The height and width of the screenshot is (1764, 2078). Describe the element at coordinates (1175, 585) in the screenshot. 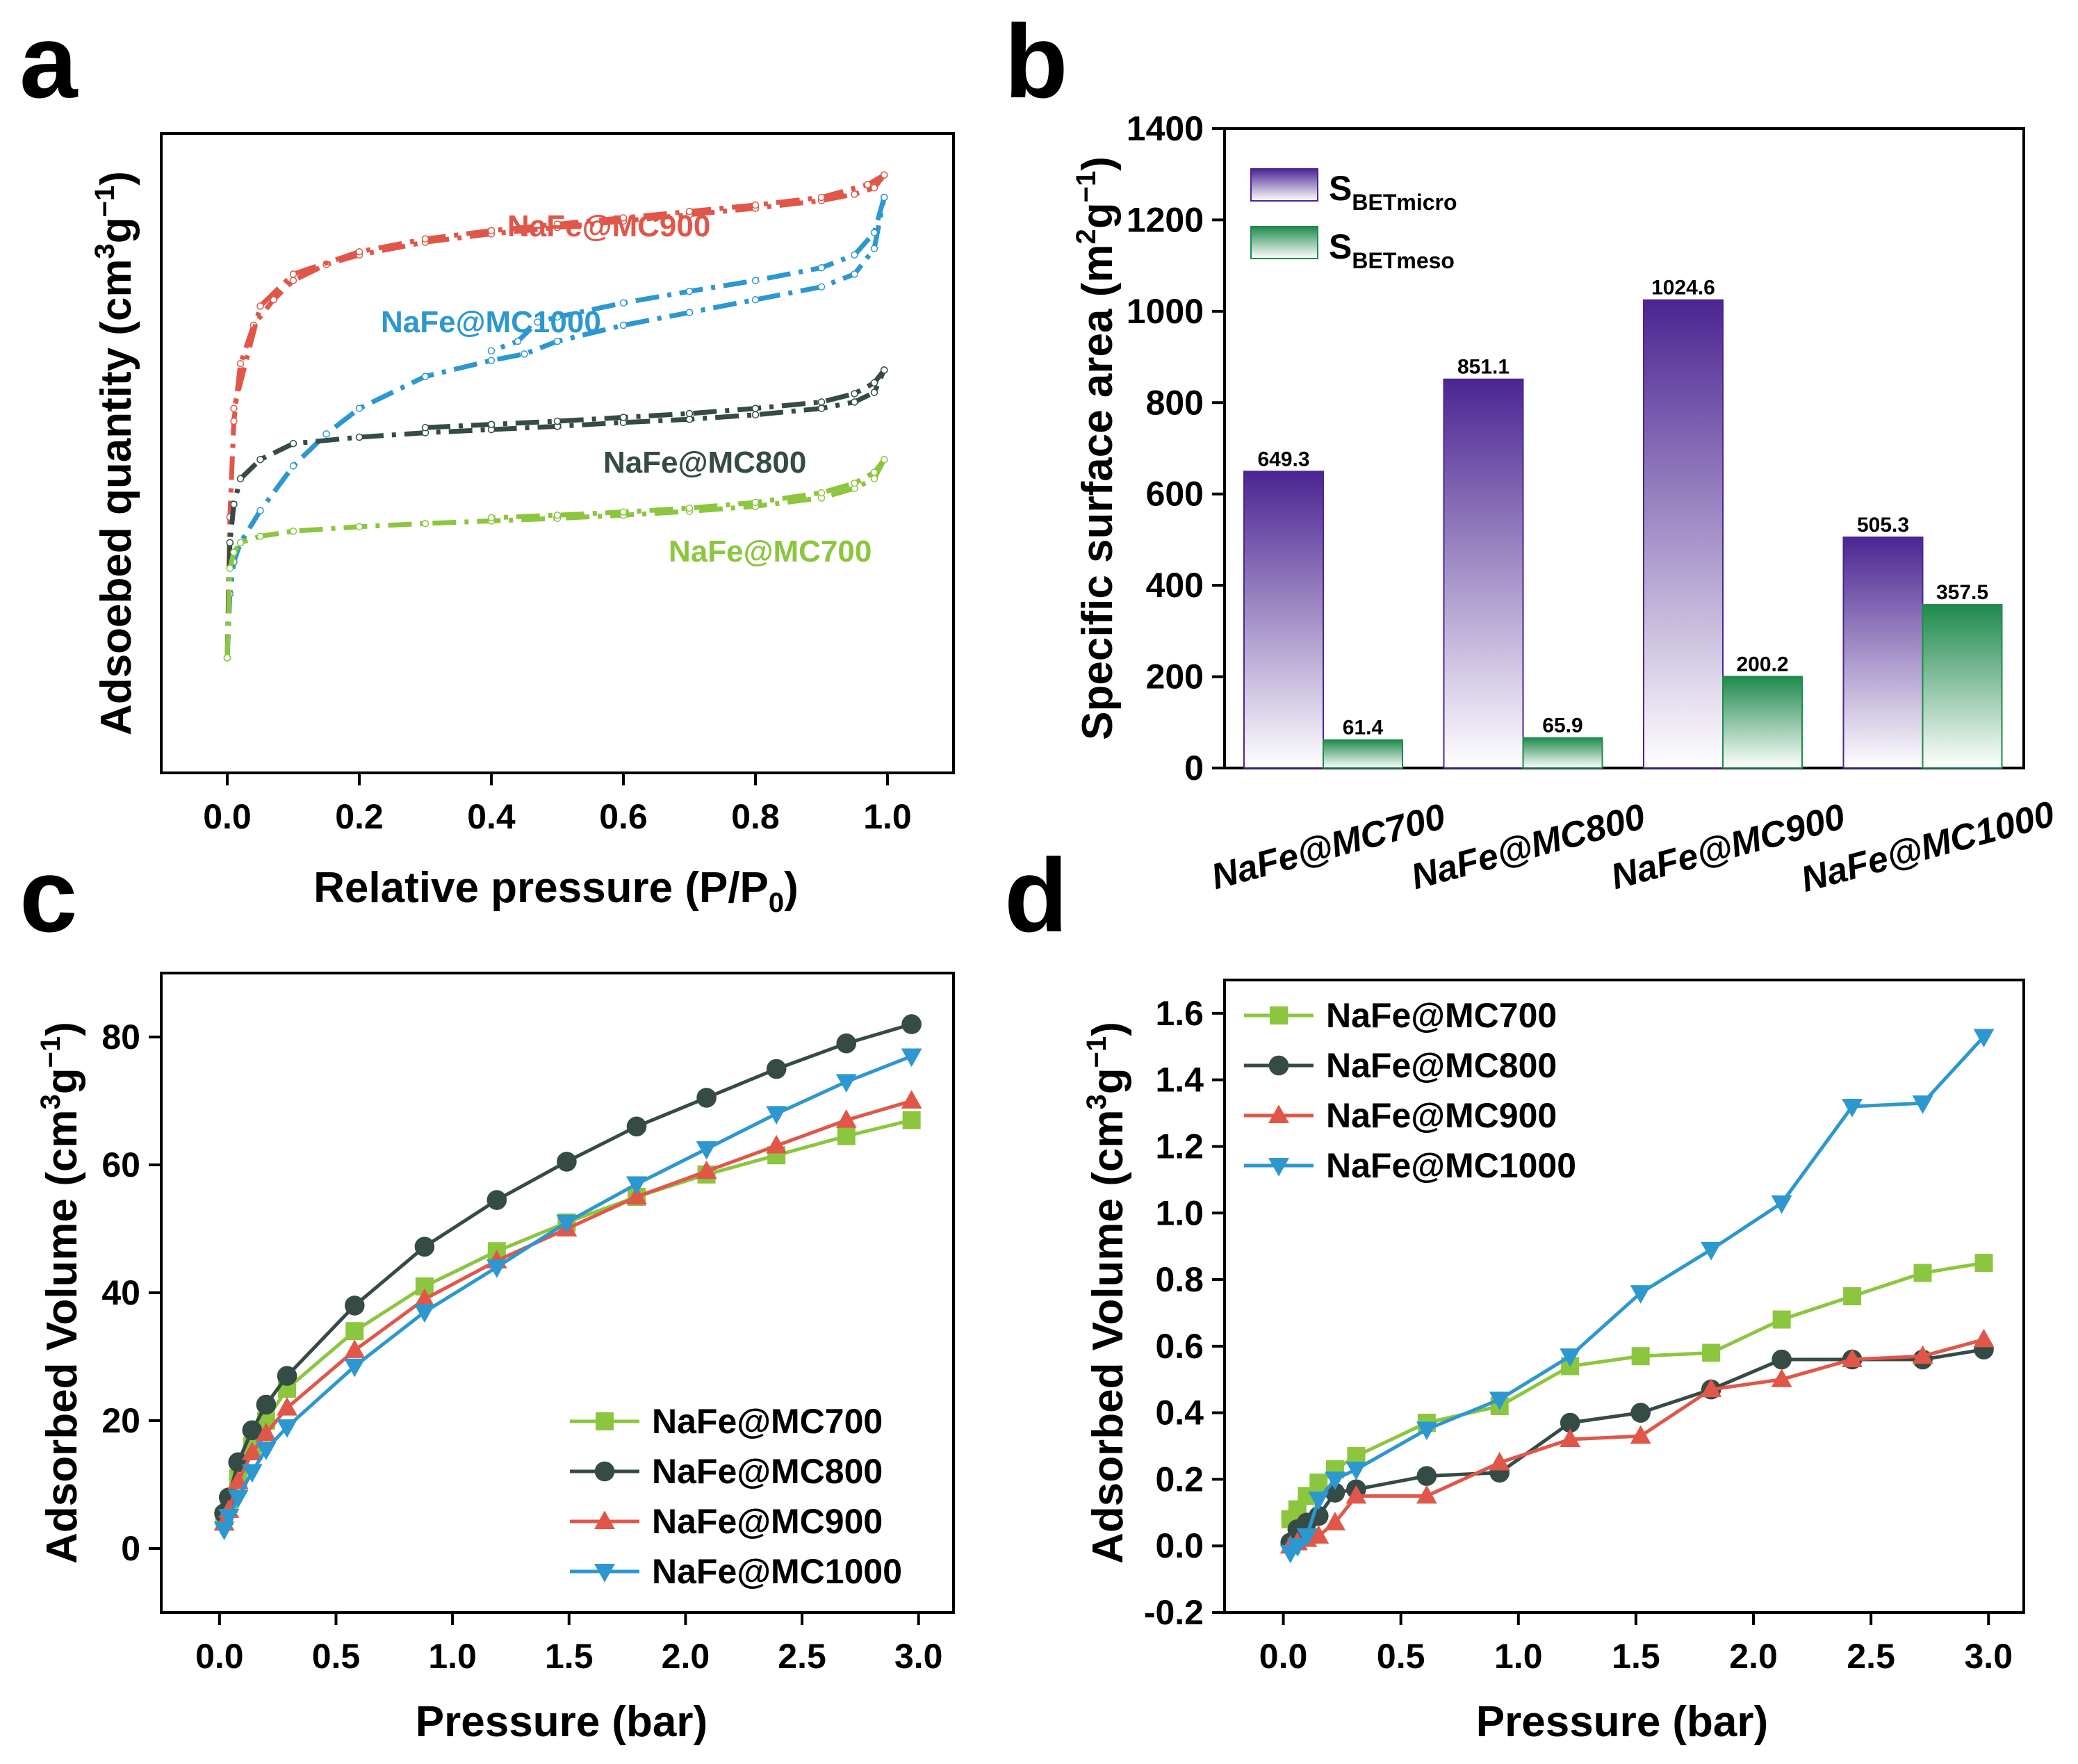

I see `y-tick-label: 400` at that location.